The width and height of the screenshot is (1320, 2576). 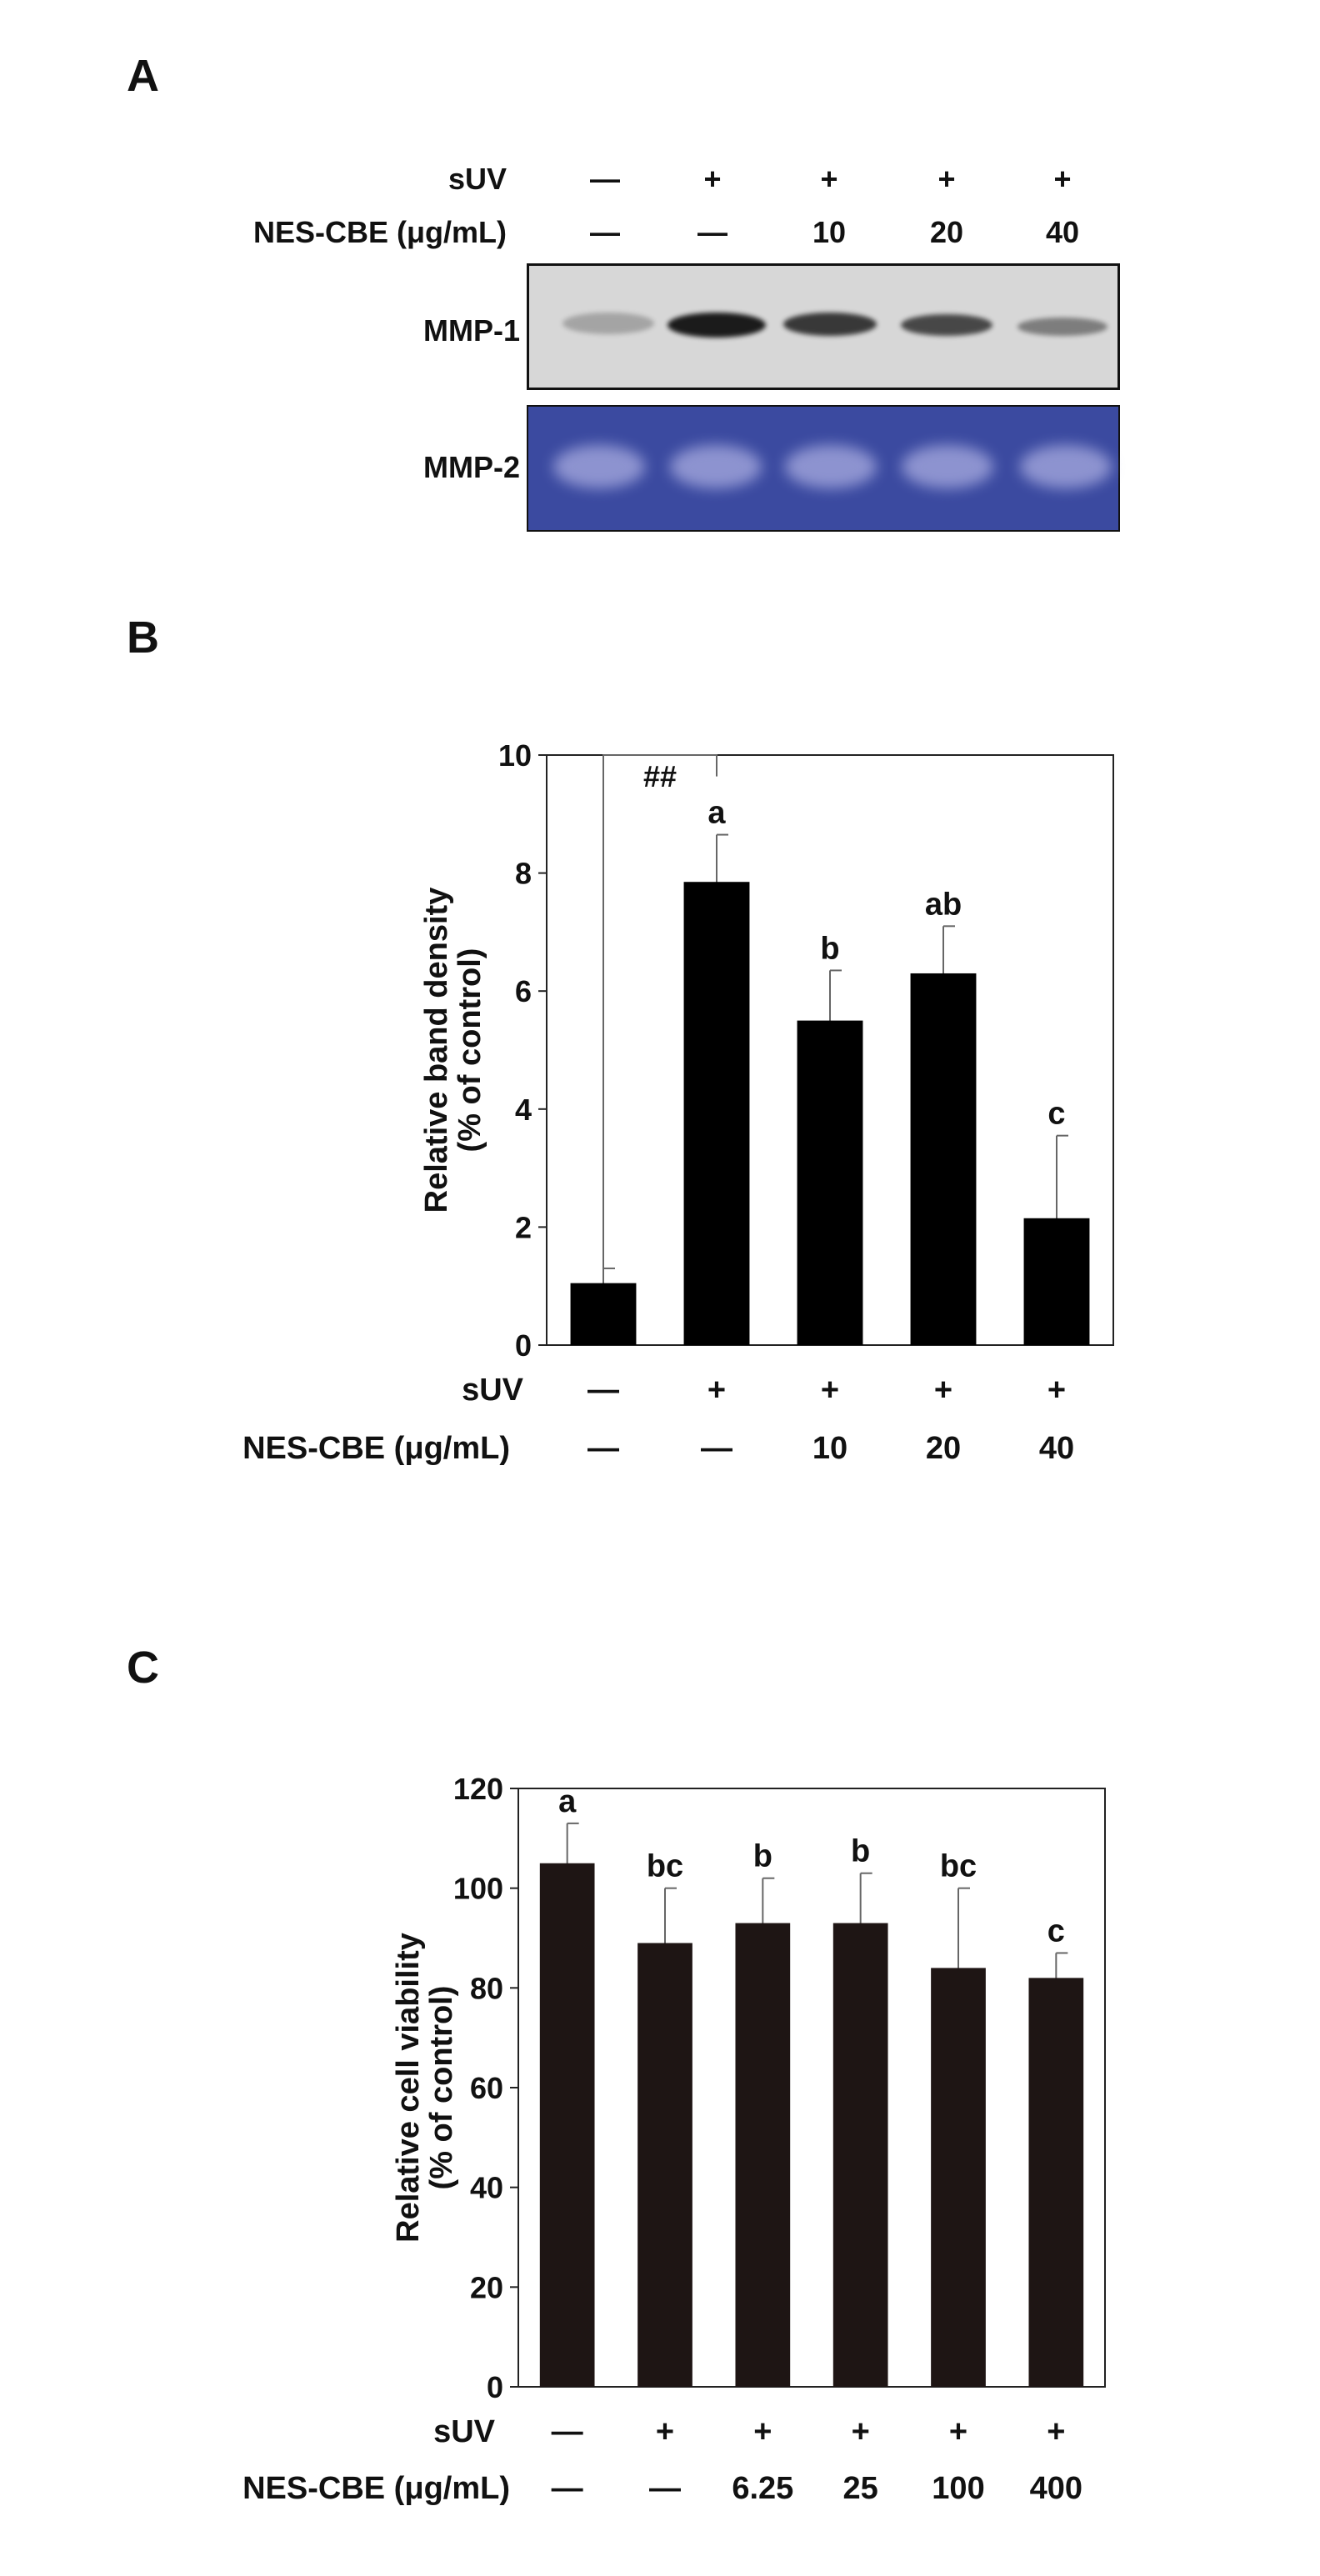 What do you see at coordinates (471, 467) in the screenshot?
I see `mmp2-label: MMP-2` at bounding box center [471, 467].